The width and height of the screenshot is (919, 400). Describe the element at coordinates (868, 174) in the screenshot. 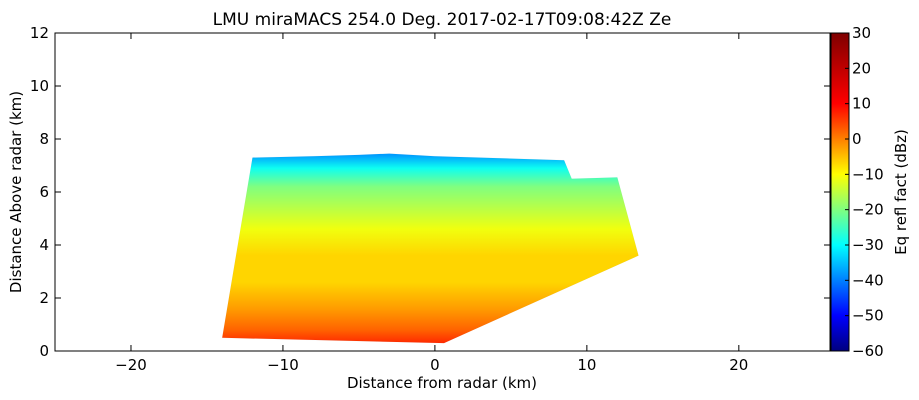

I see `colorbar-tick-label: −10` at that location.